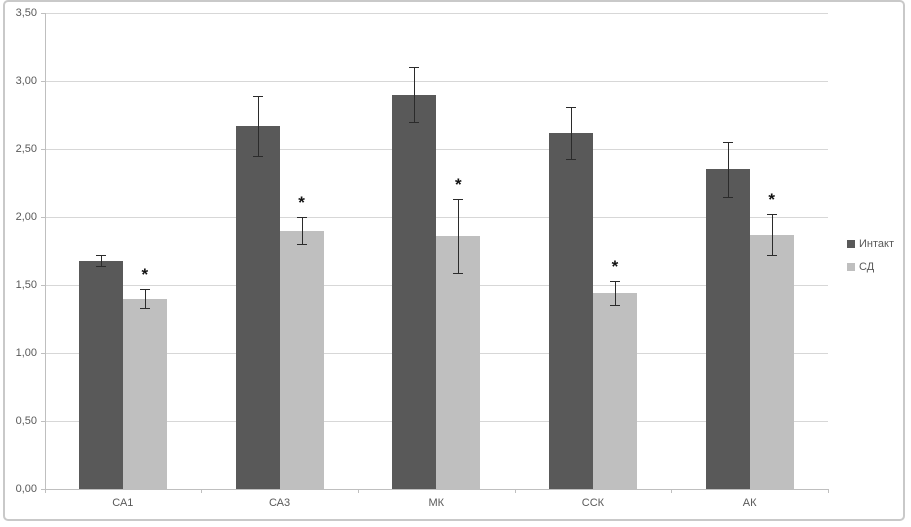 This screenshot has height=527, width=911. Describe the element at coordinates (727, 329) in the screenshot. I see `bar-Интакт-АК` at that location.